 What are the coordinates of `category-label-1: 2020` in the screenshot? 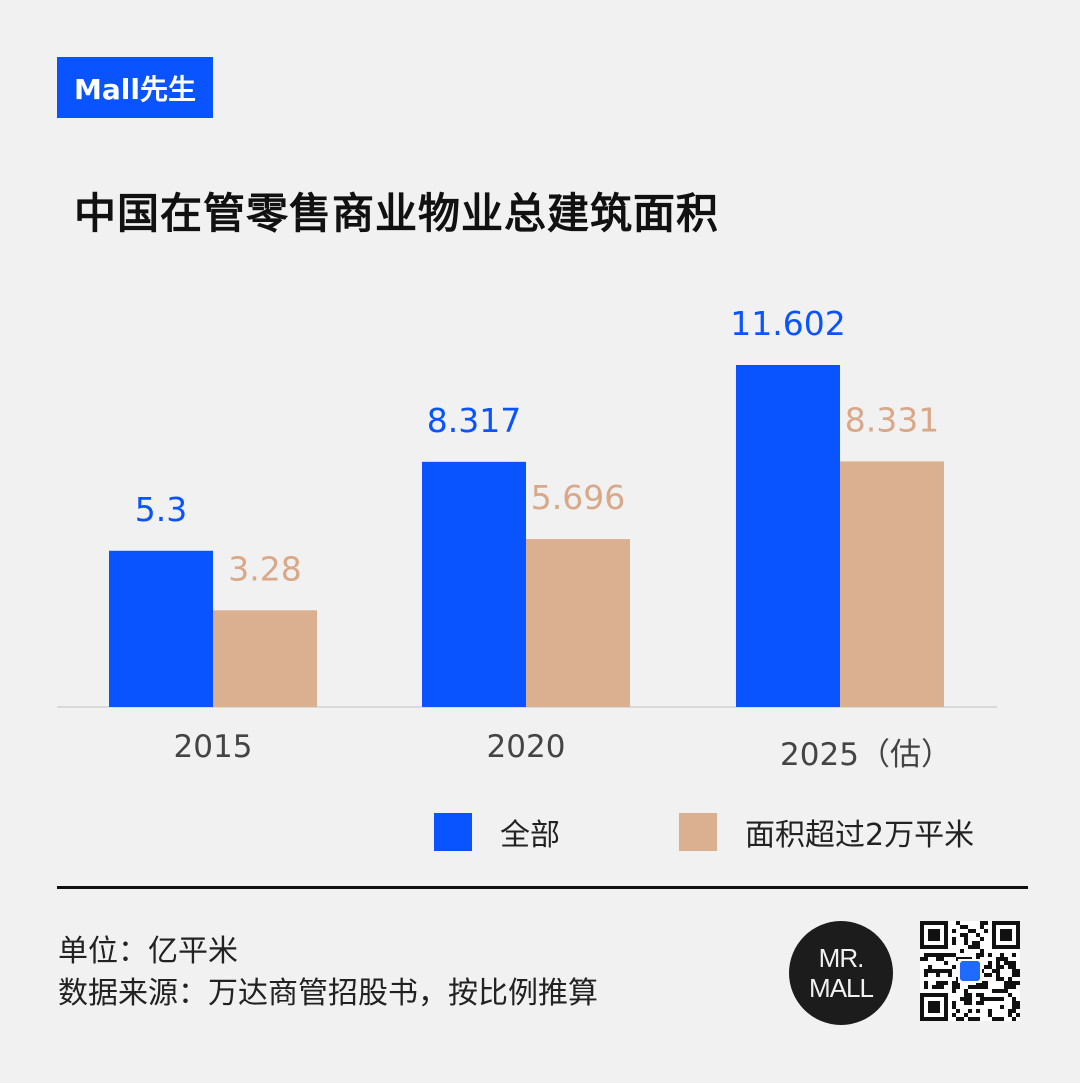 It's located at (526, 747).